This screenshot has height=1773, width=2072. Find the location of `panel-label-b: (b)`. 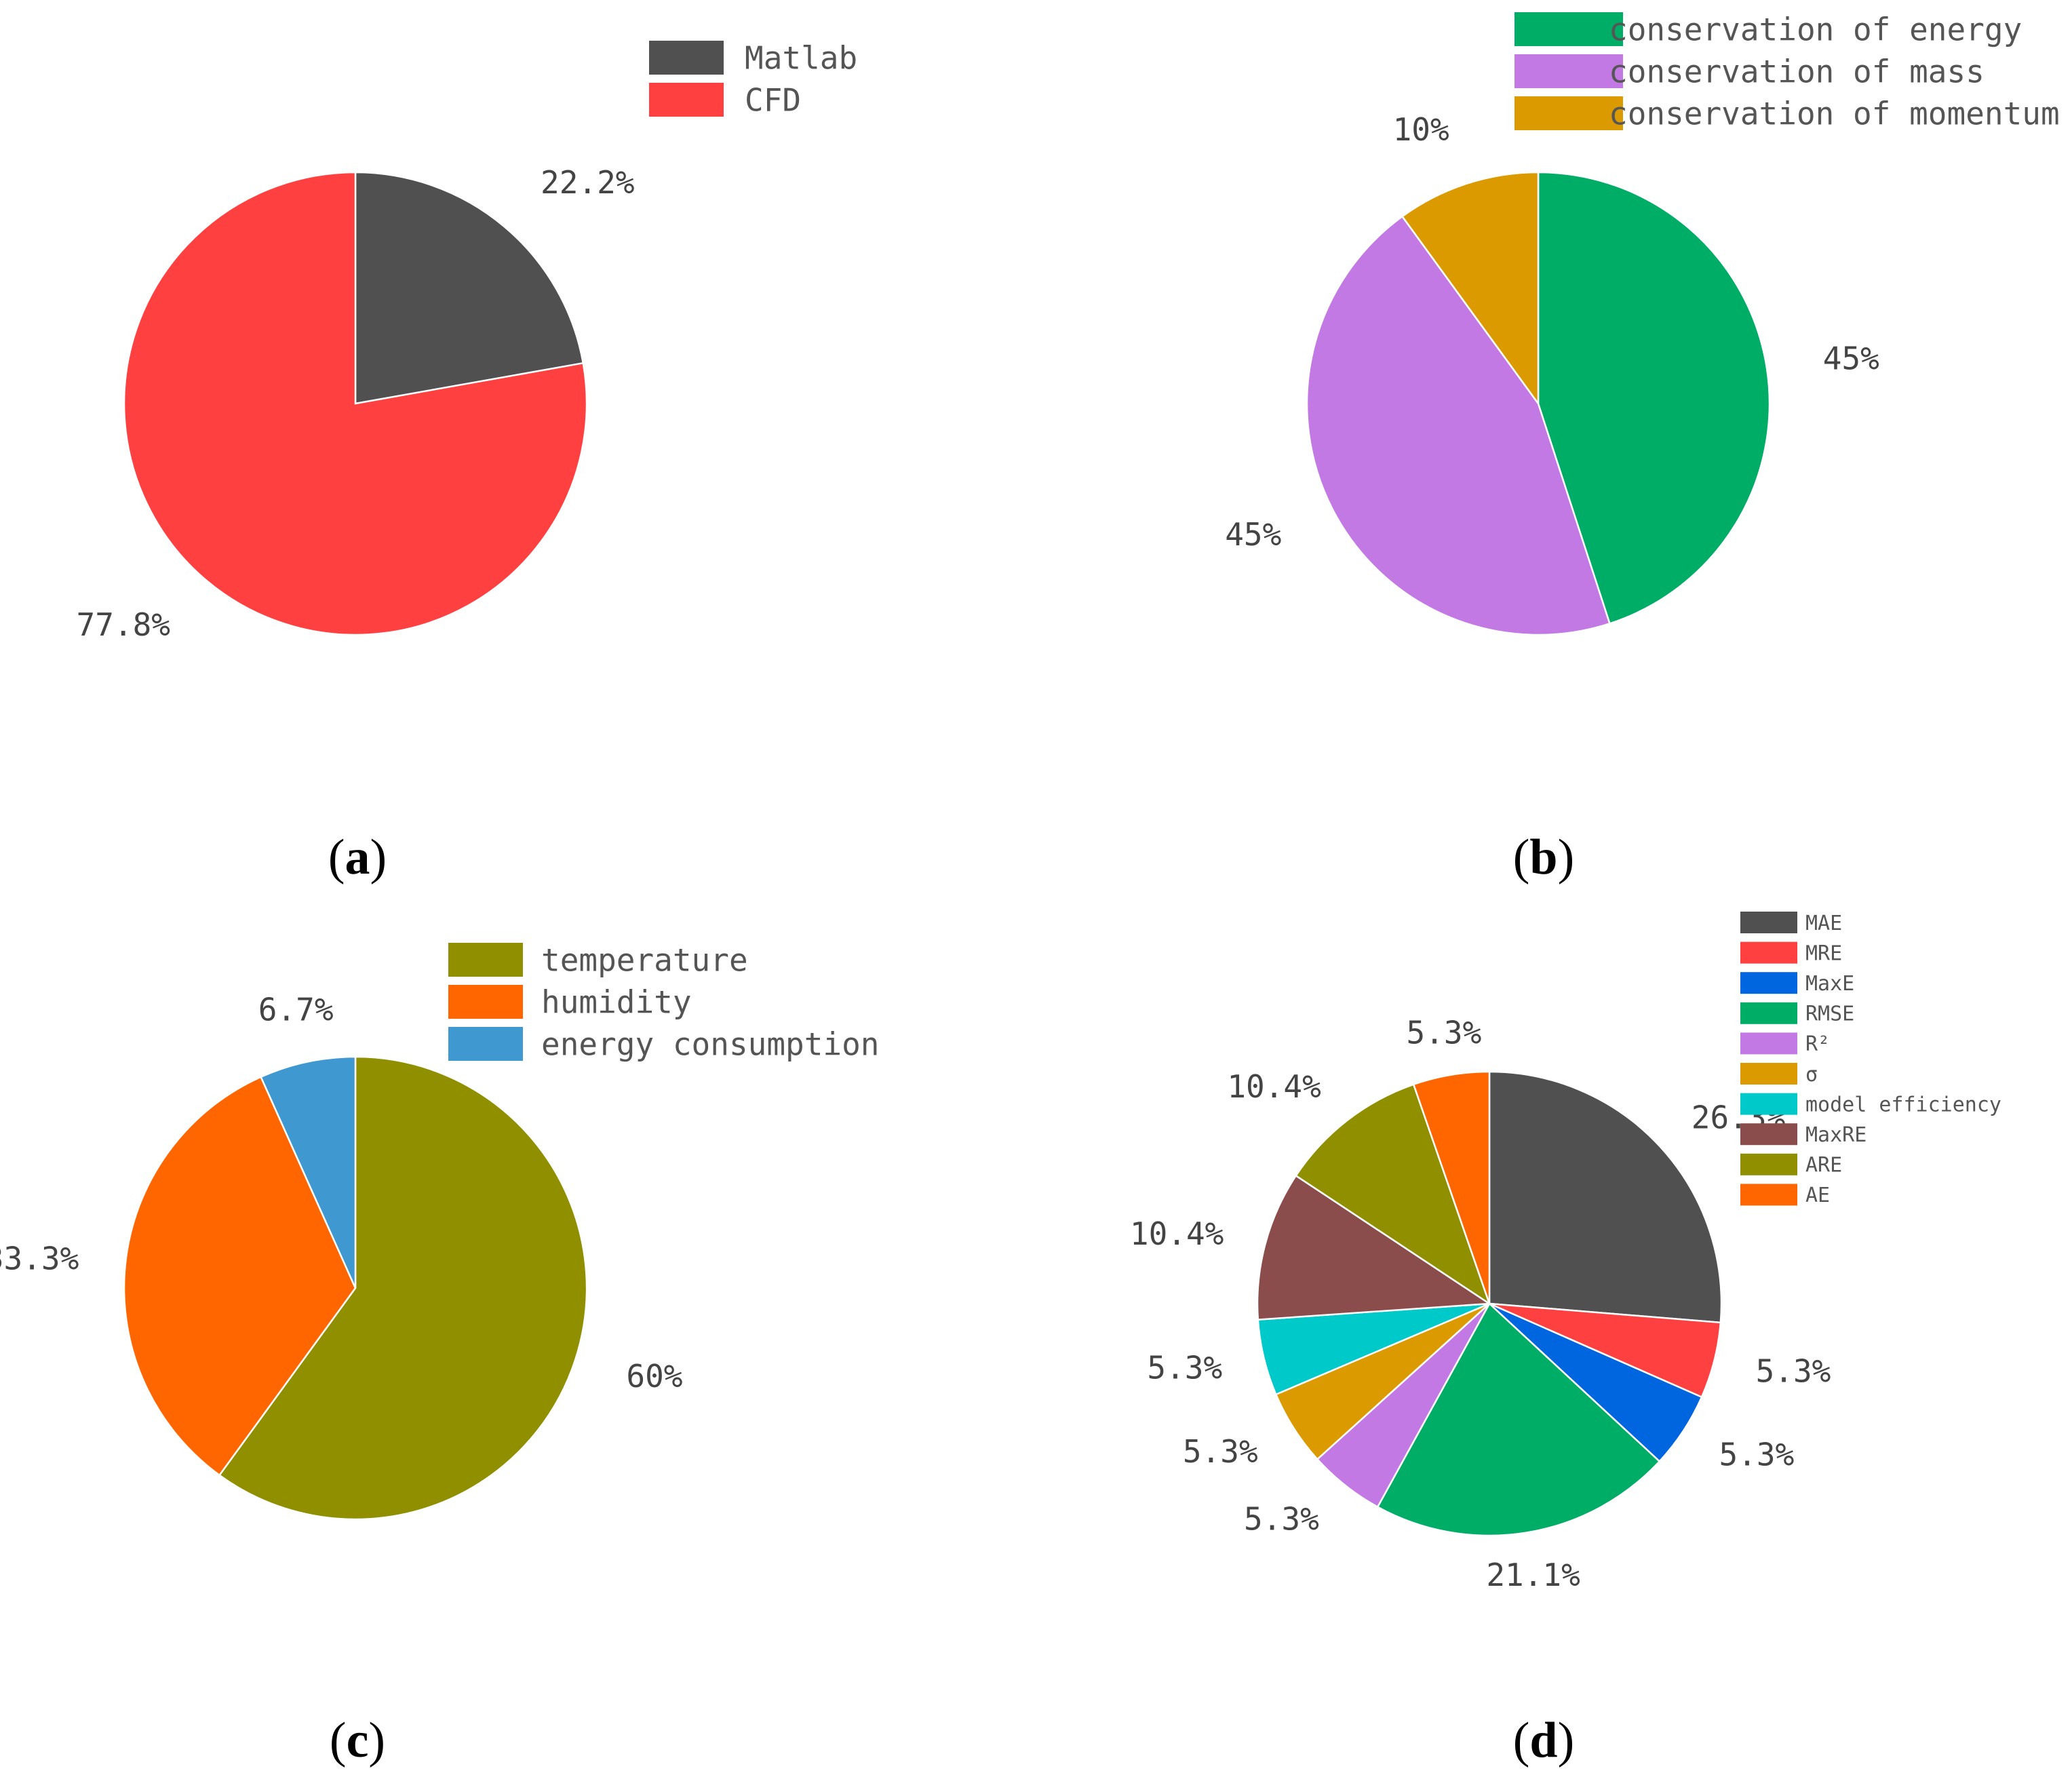

panel-label-b: (b) is located at coordinates (1543, 857).